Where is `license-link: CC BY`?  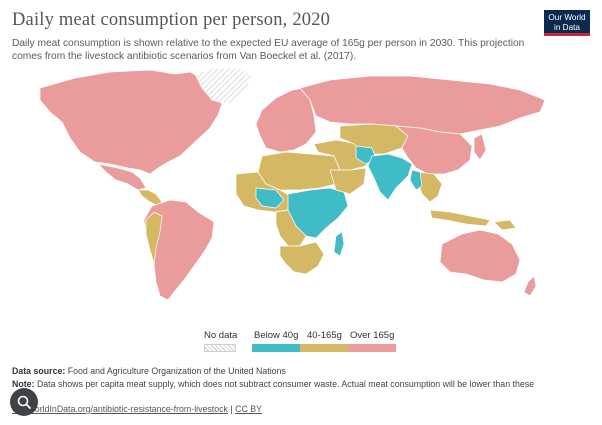
license-link: CC BY is located at coordinates (249, 409).